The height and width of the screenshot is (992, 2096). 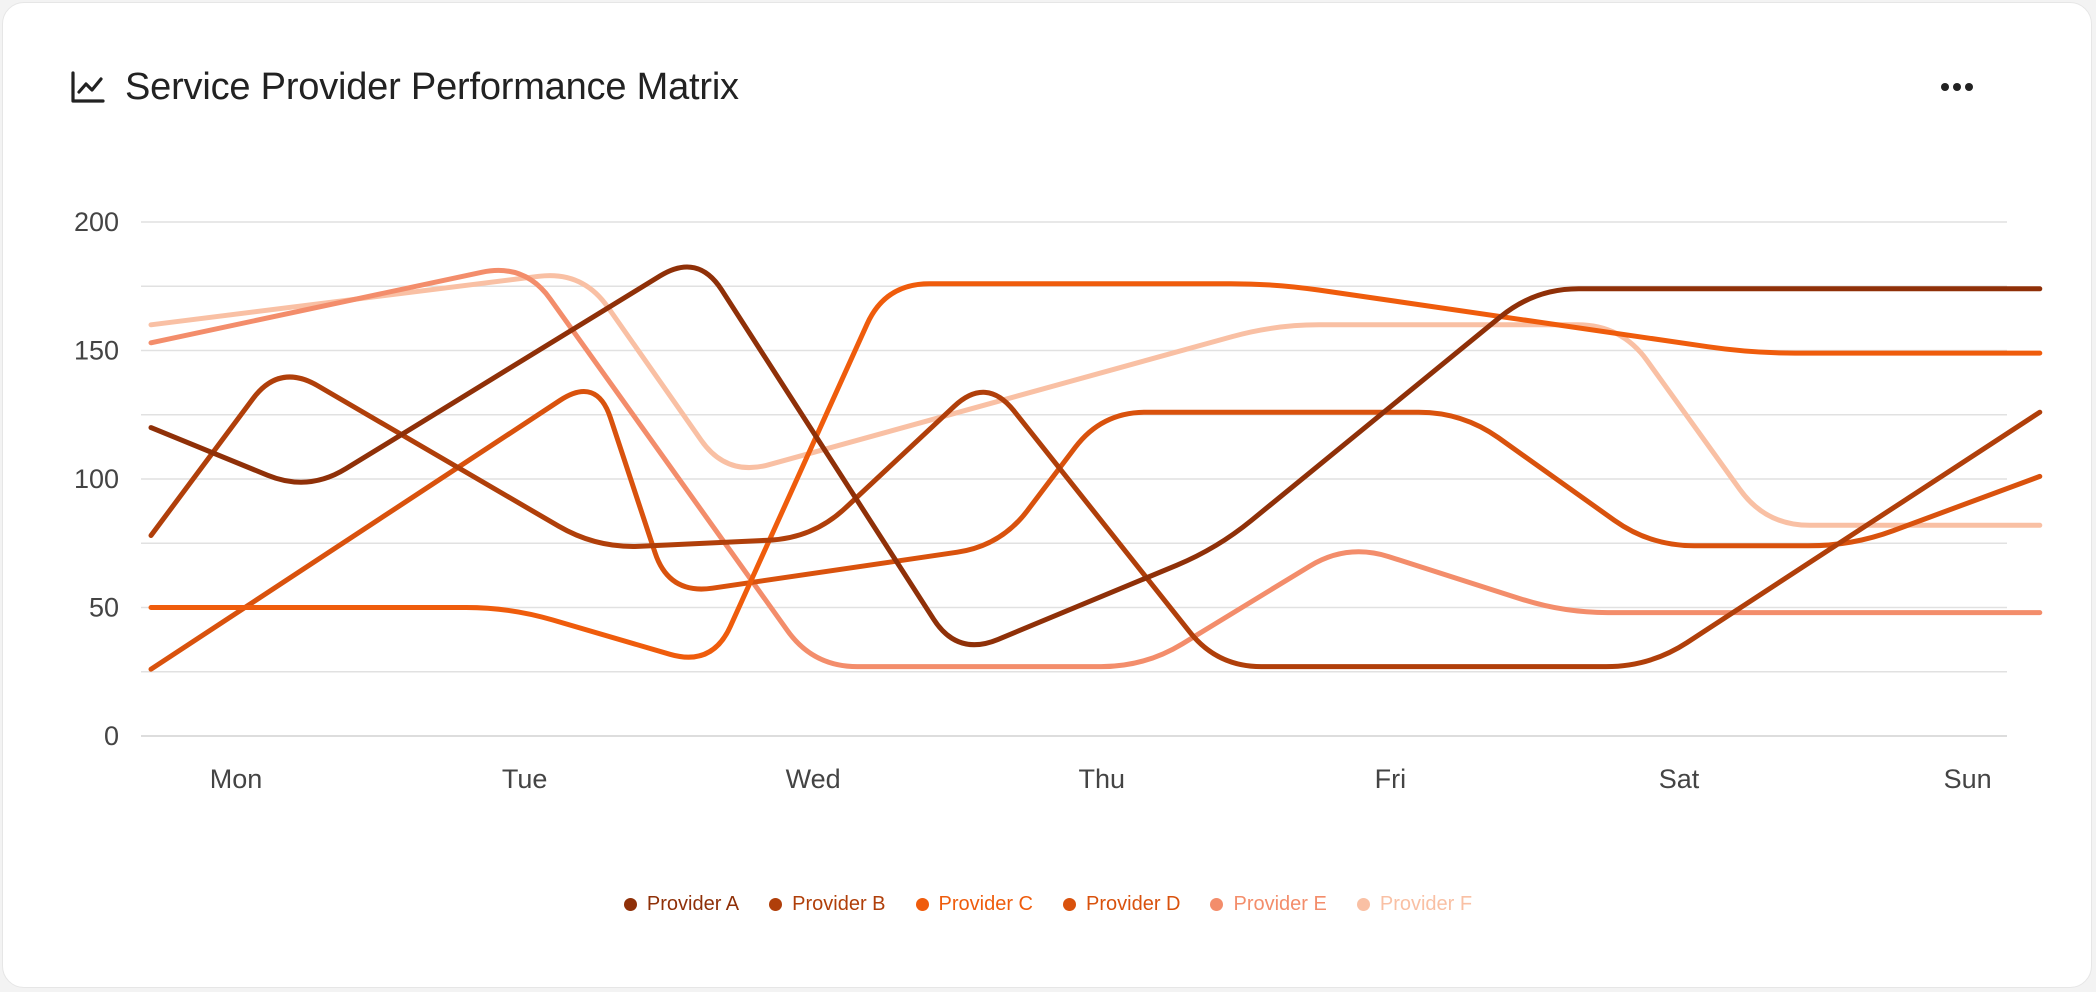 I want to click on x-tick-label: Sun, so click(x=1968, y=779).